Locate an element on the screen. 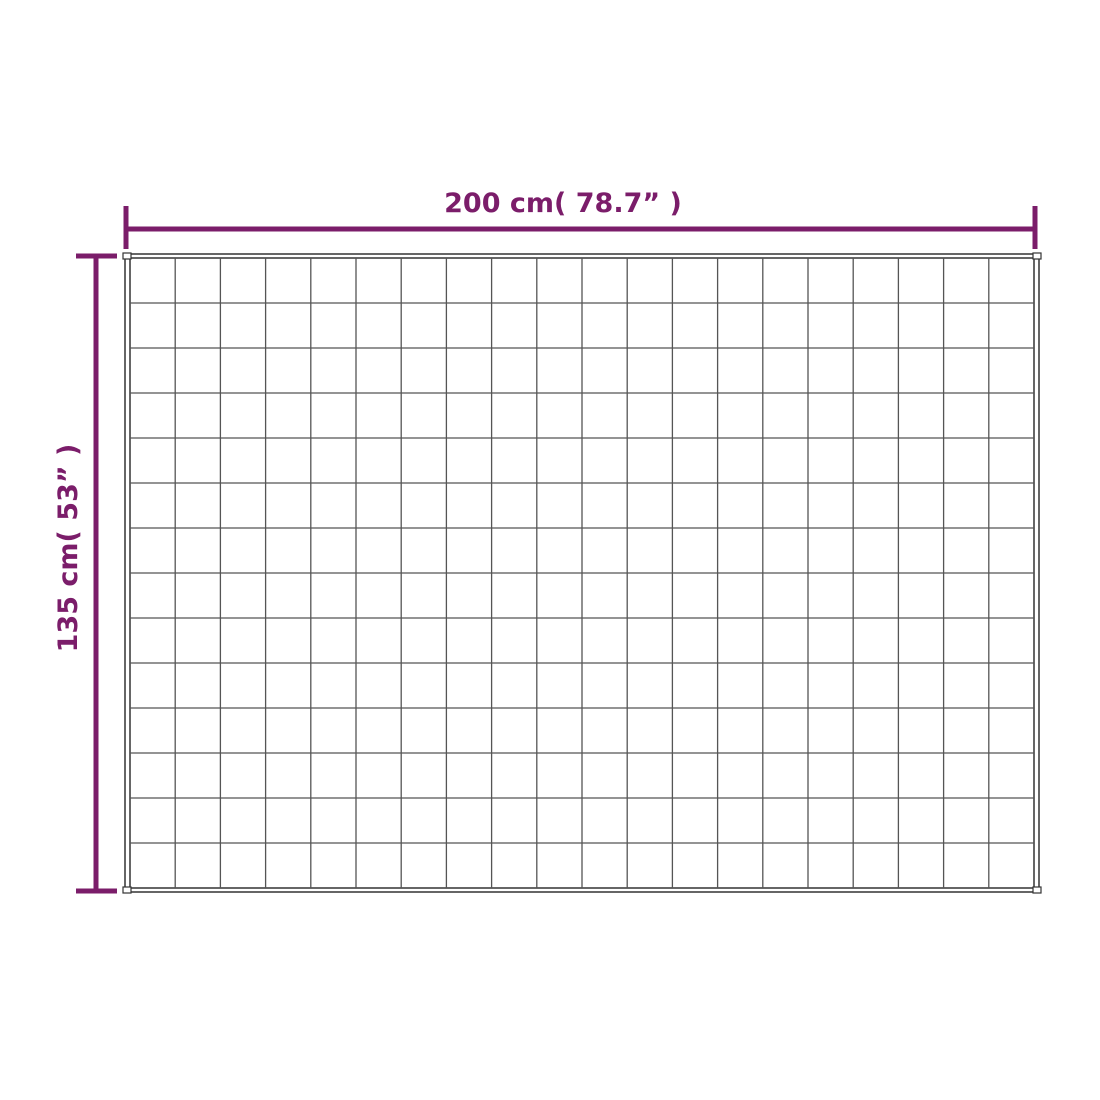  height-dimension-line: 135 cm( 53” ) is located at coordinates (85, 573).